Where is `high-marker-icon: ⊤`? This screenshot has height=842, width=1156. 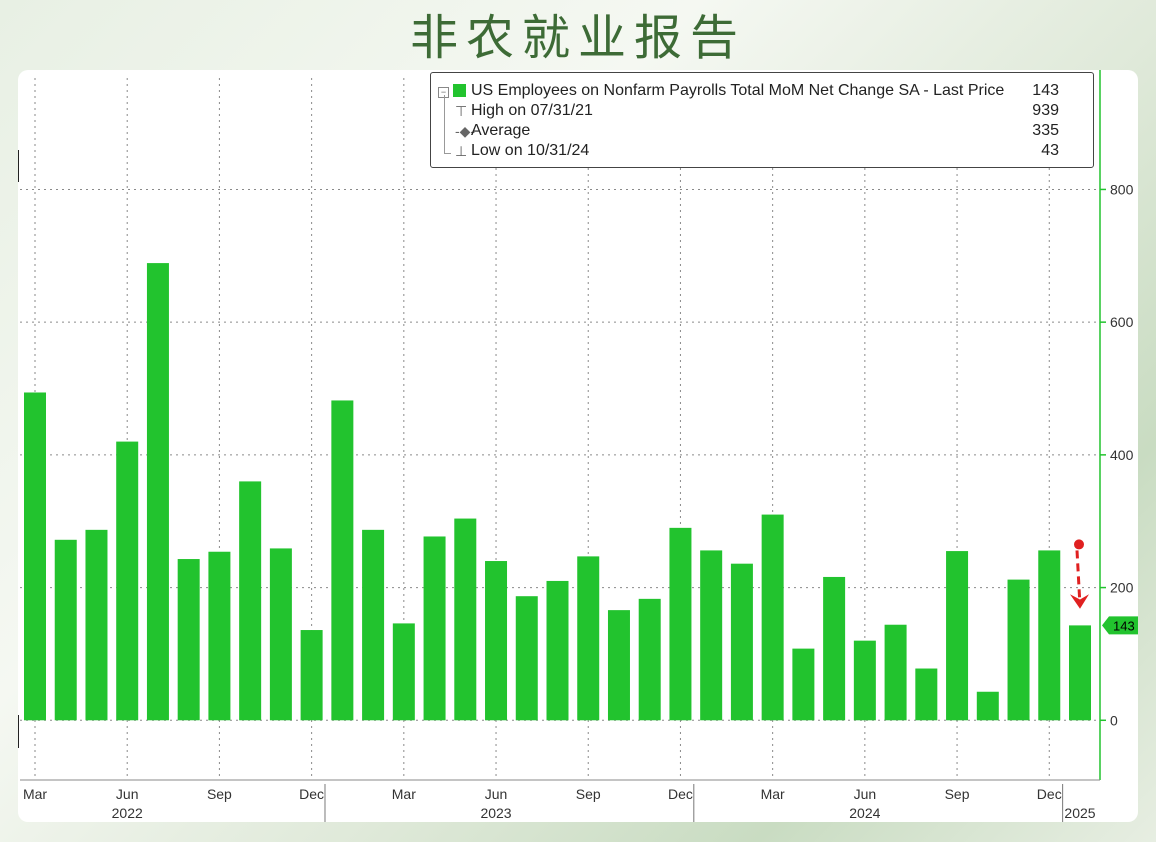 high-marker-icon: ⊤ is located at coordinates (461, 111).